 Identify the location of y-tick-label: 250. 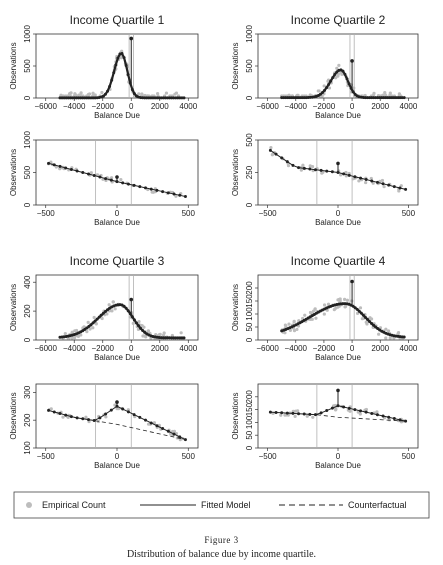
(249, 172).